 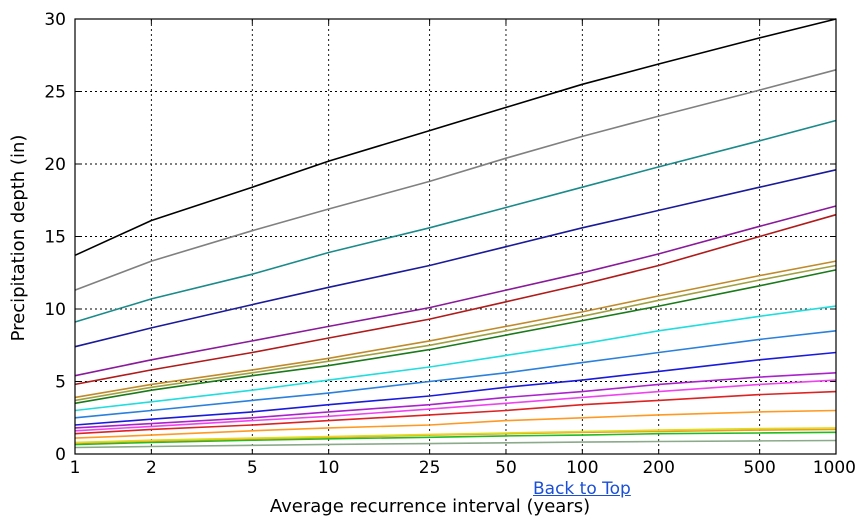 What do you see at coordinates (55, 310) in the screenshot?
I see `y-tick-label: 10` at bounding box center [55, 310].